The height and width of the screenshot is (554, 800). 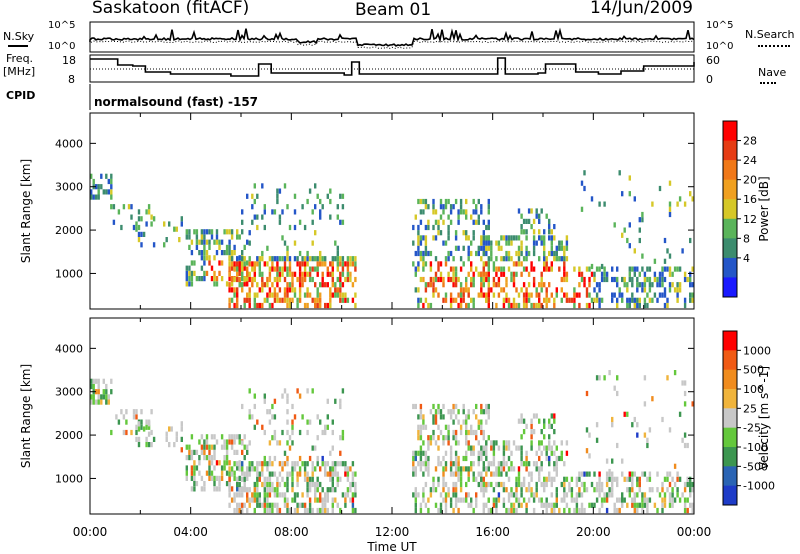 What do you see at coordinates (750, 408) in the screenshot?
I see `colorbar-tick-label: 25` at bounding box center [750, 408].